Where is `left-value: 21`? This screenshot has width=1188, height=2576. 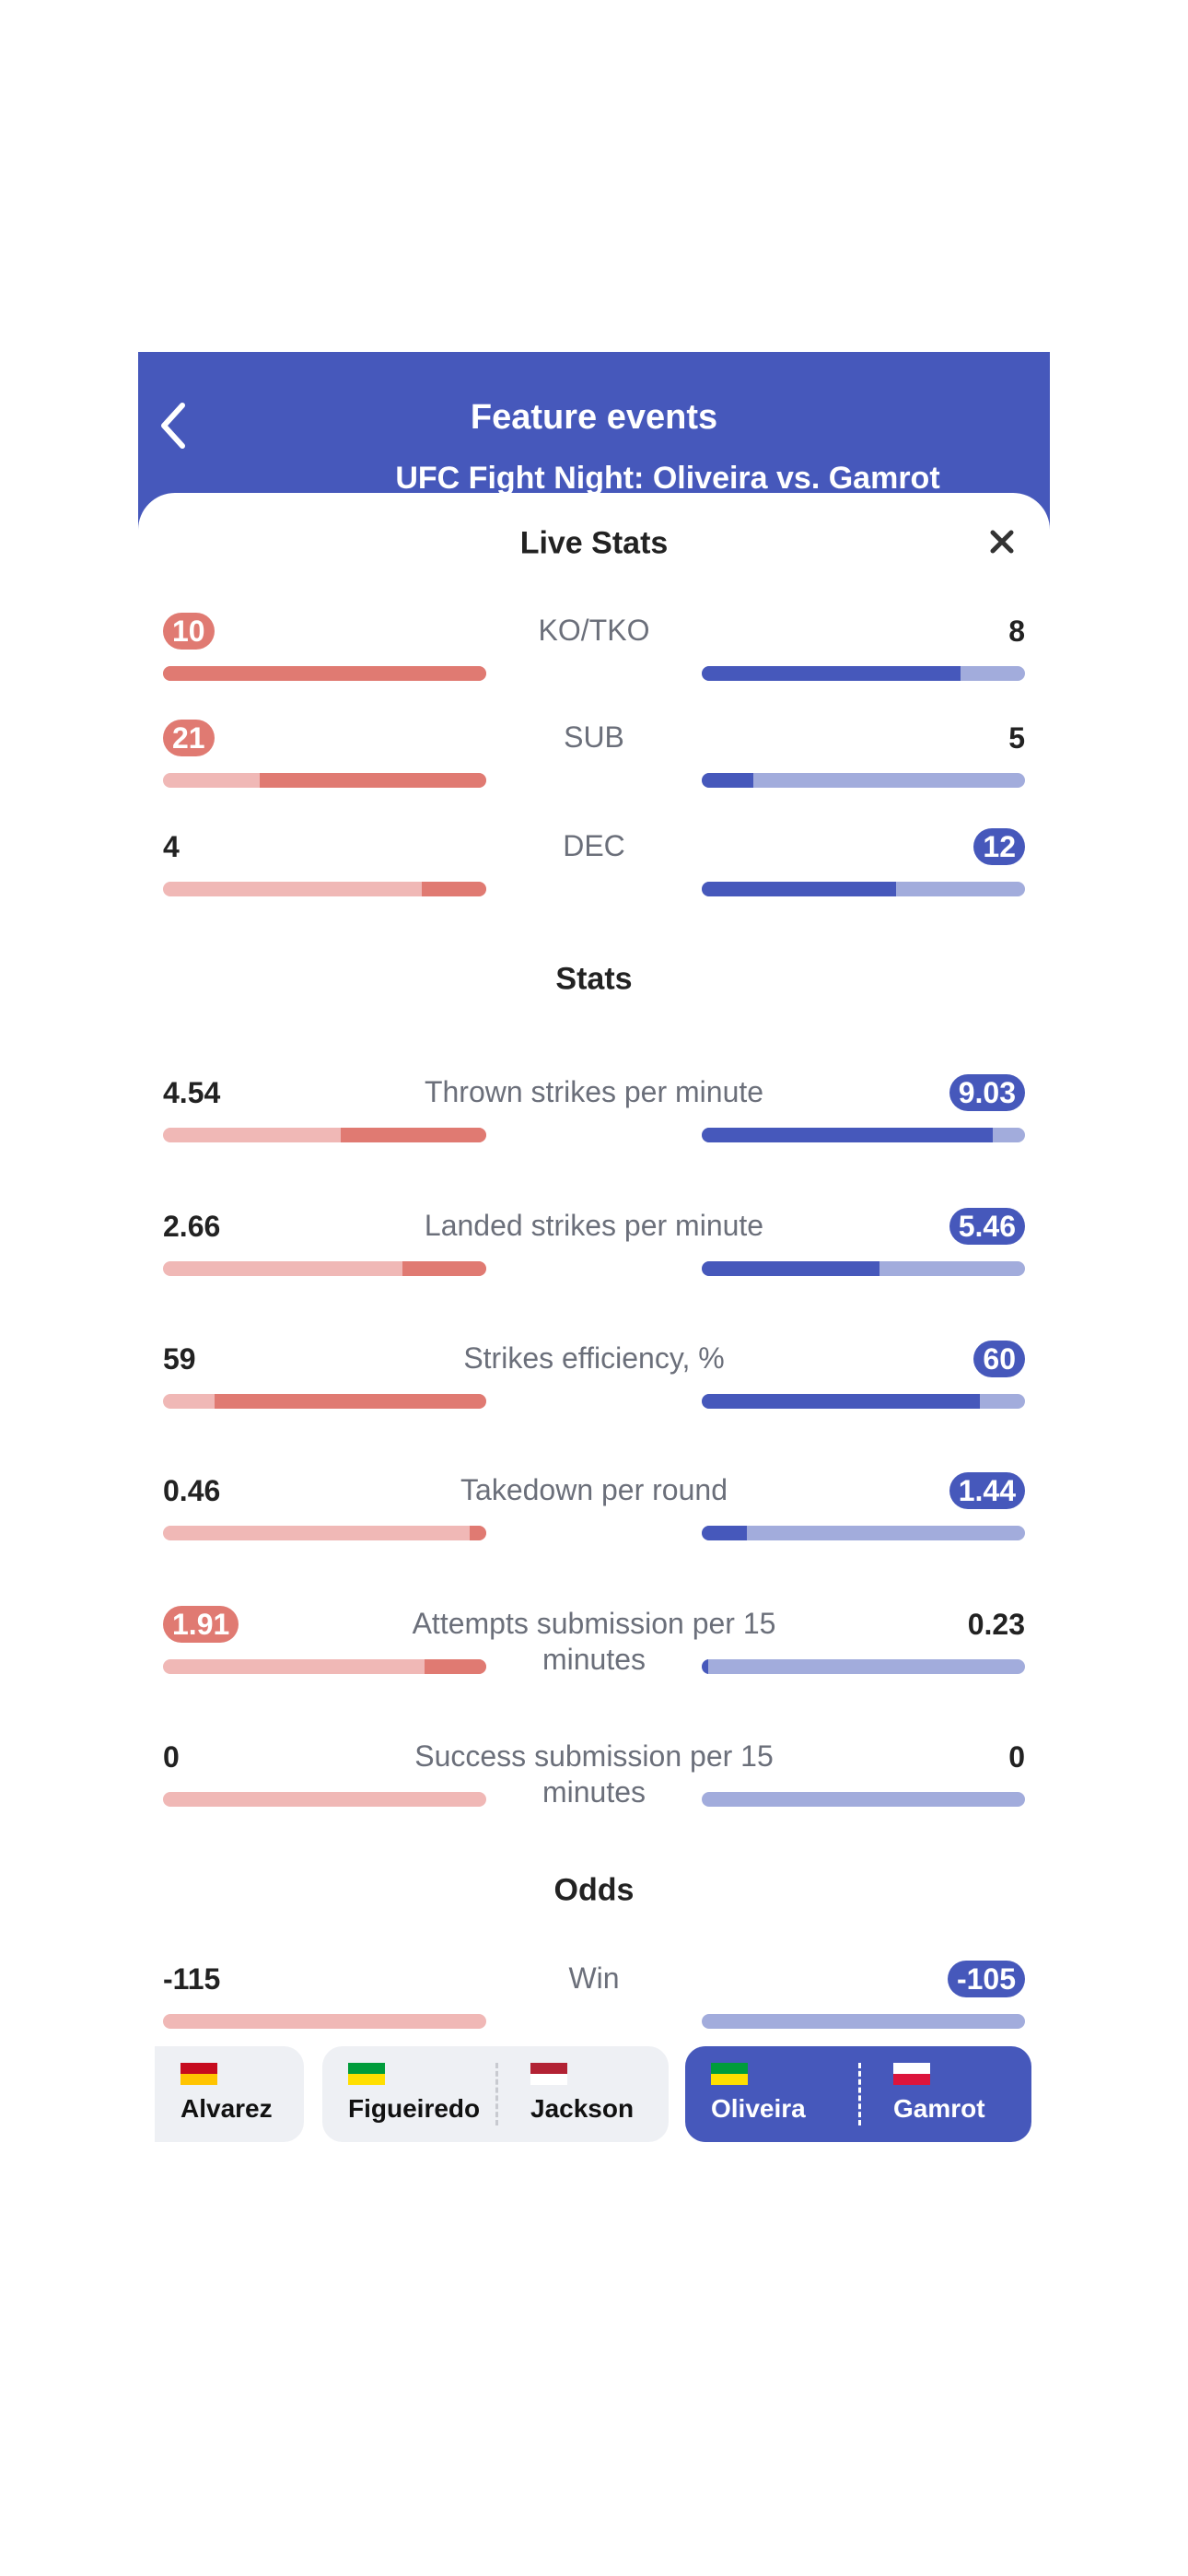 left-value: 21 is located at coordinates (189, 738).